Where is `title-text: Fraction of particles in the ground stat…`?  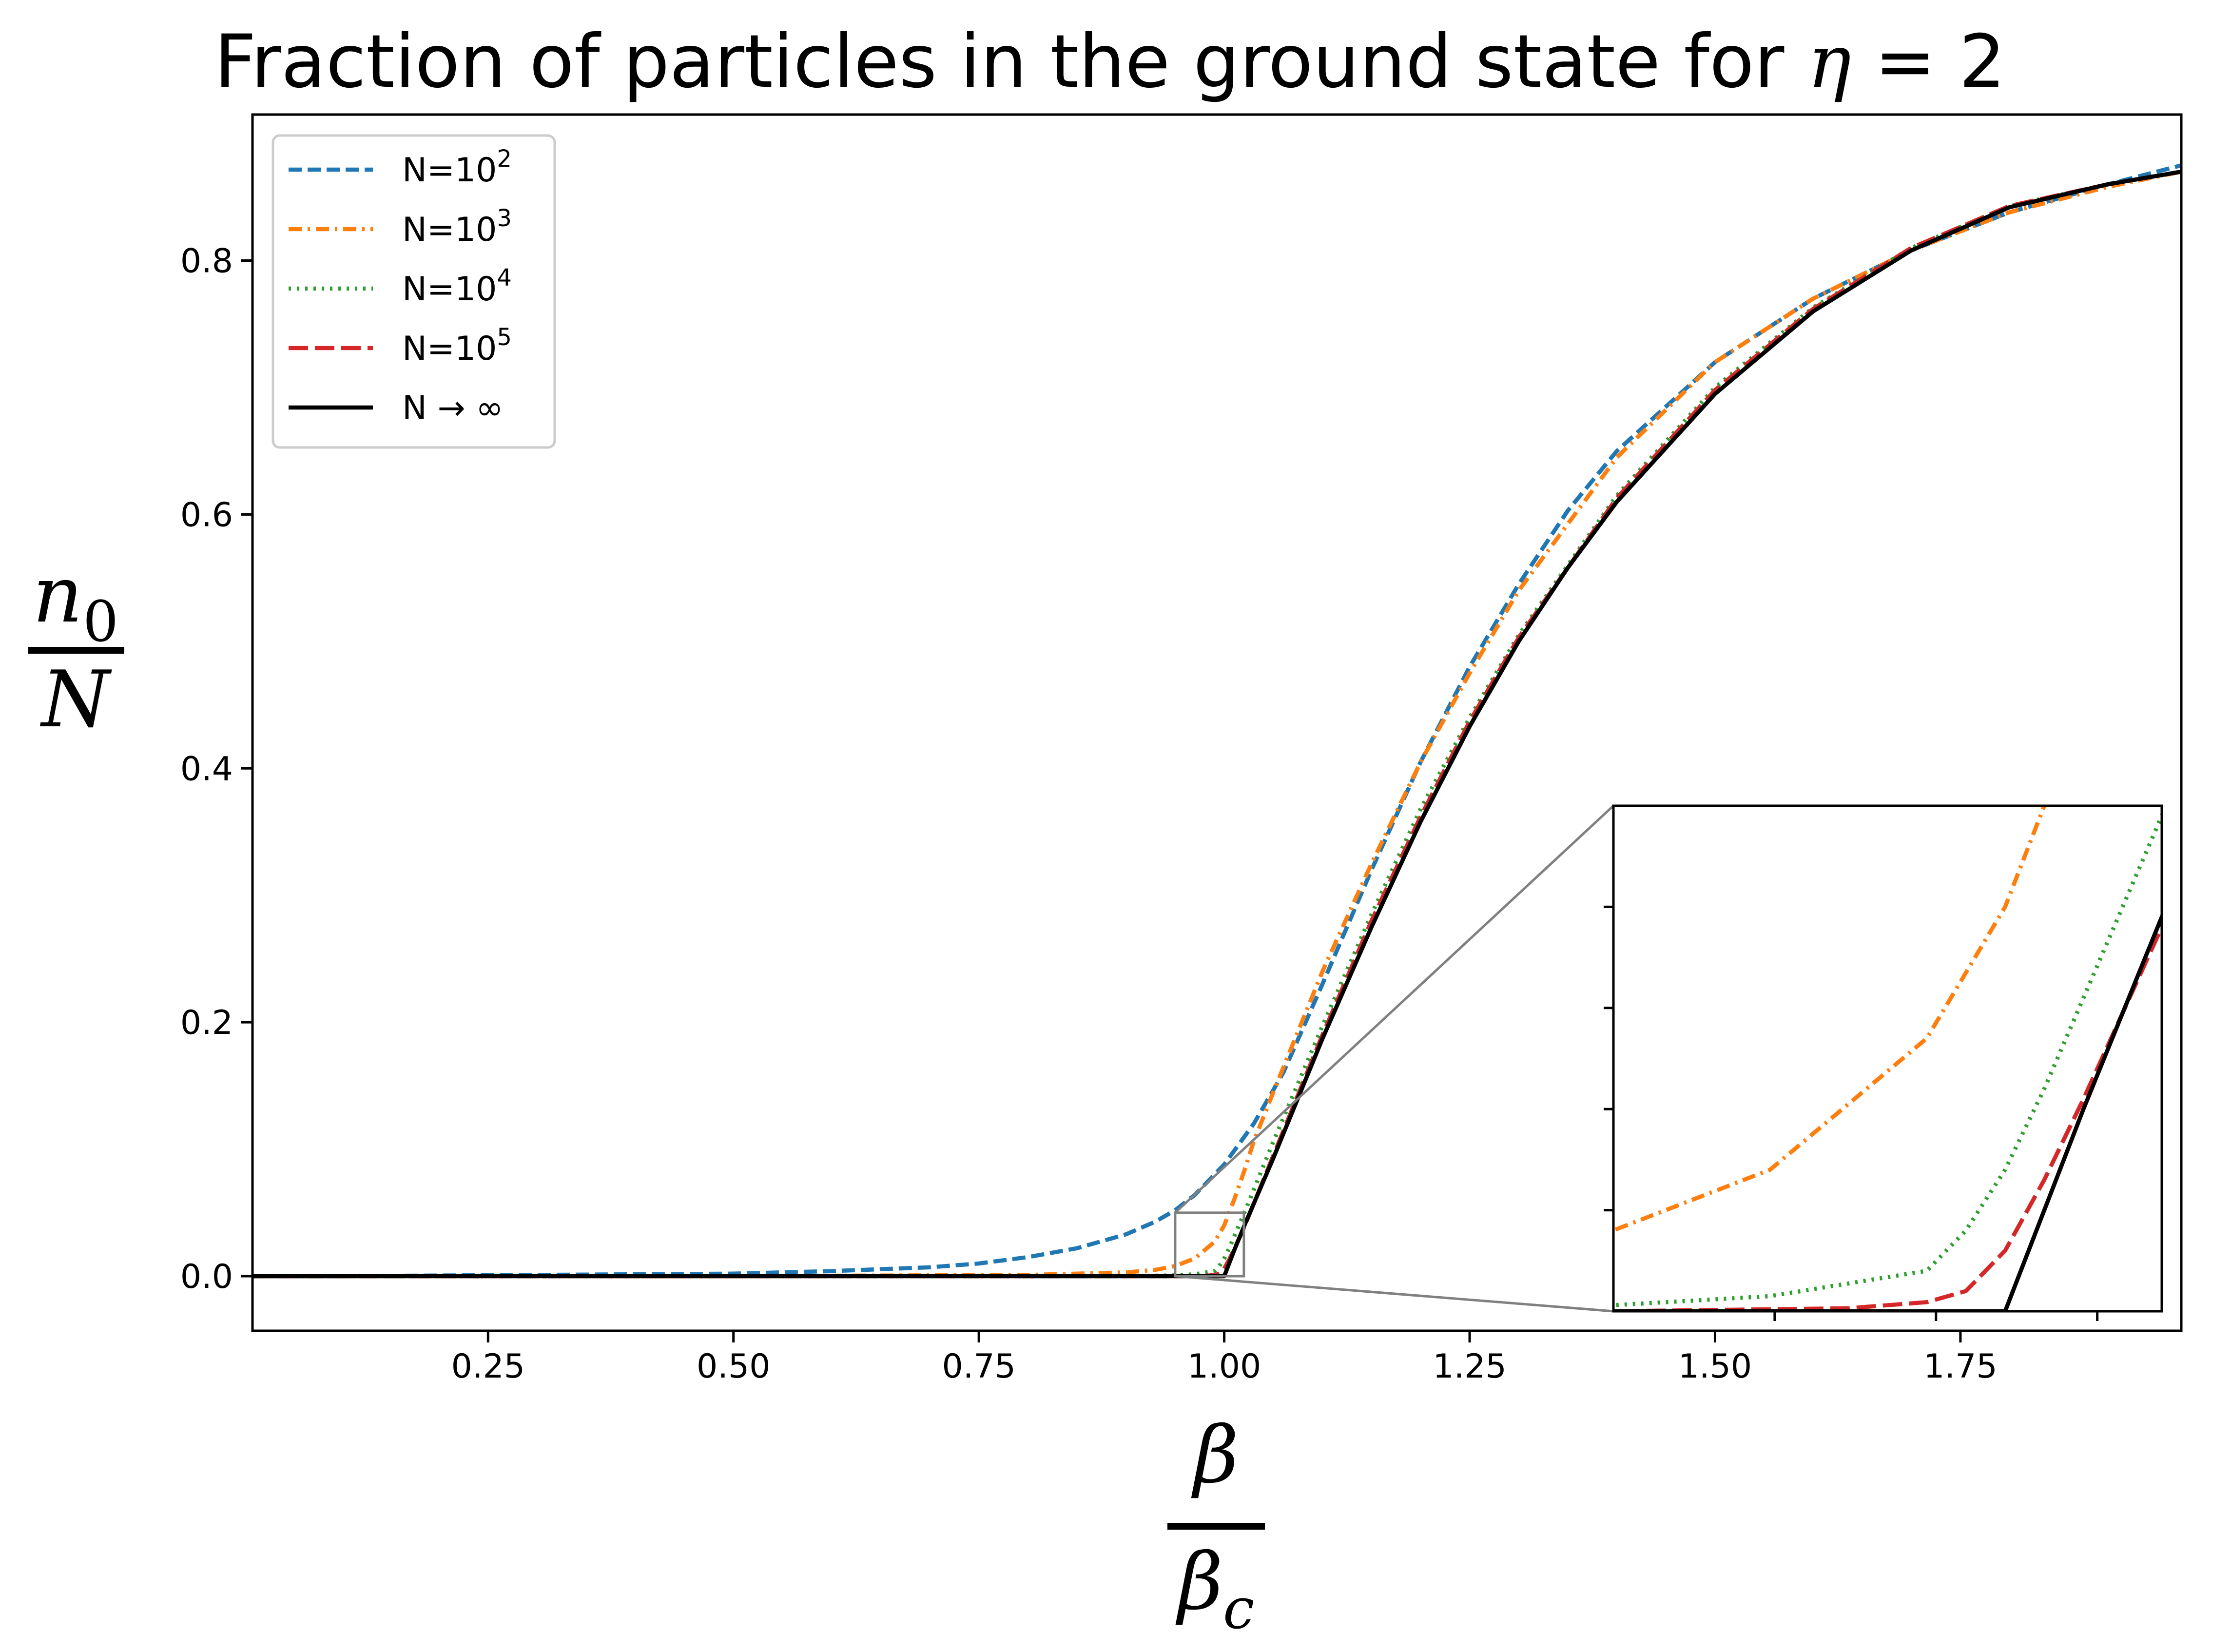
title-text: Fraction of particles in the ground stat… is located at coordinates (1011, 62).